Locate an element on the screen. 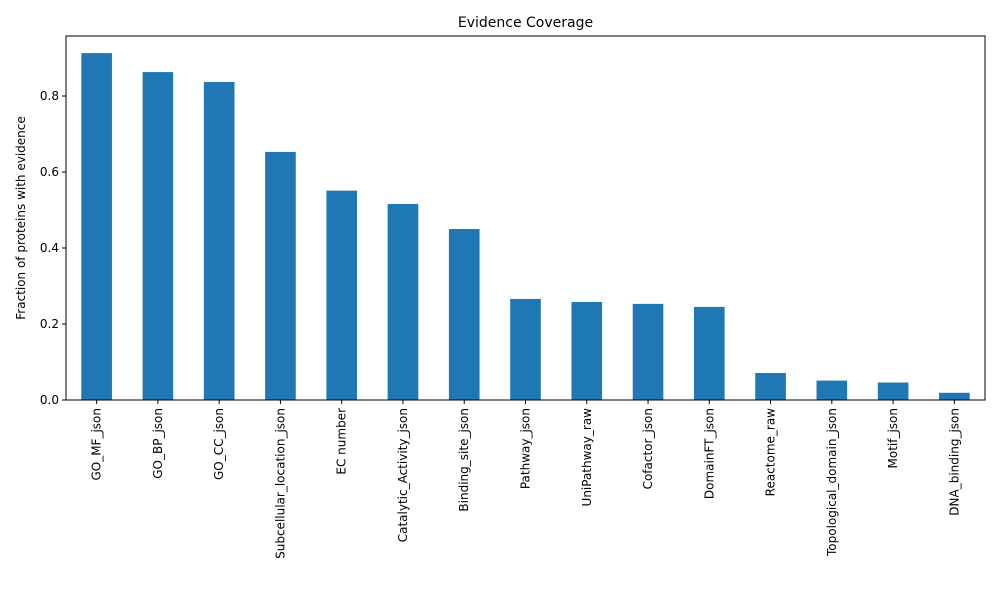 Image resolution: width=1000 pixels, height=600 pixels. y-tick-label: 0.6 is located at coordinates (49, 172).